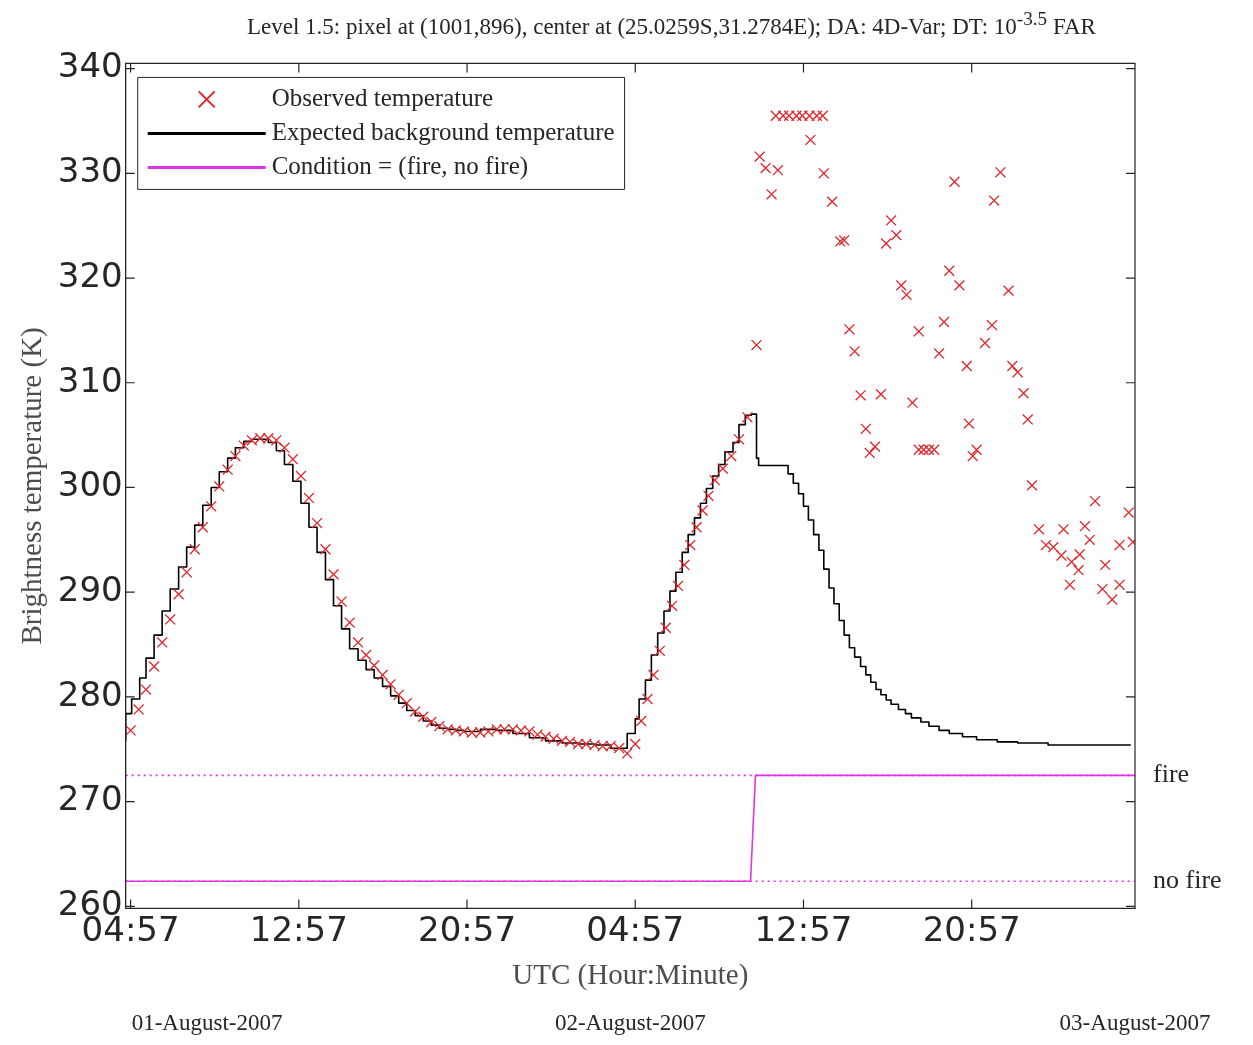  I want to click on y-tick-label: 280, so click(90, 693).